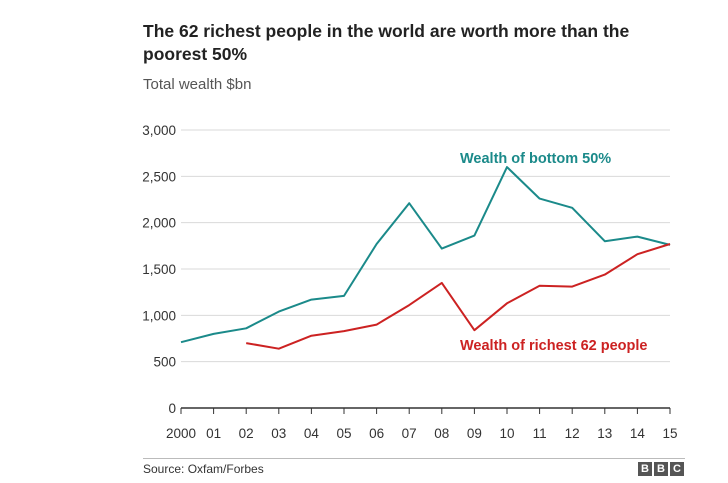  What do you see at coordinates (414, 458) in the screenshot?
I see `footer-divider` at bounding box center [414, 458].